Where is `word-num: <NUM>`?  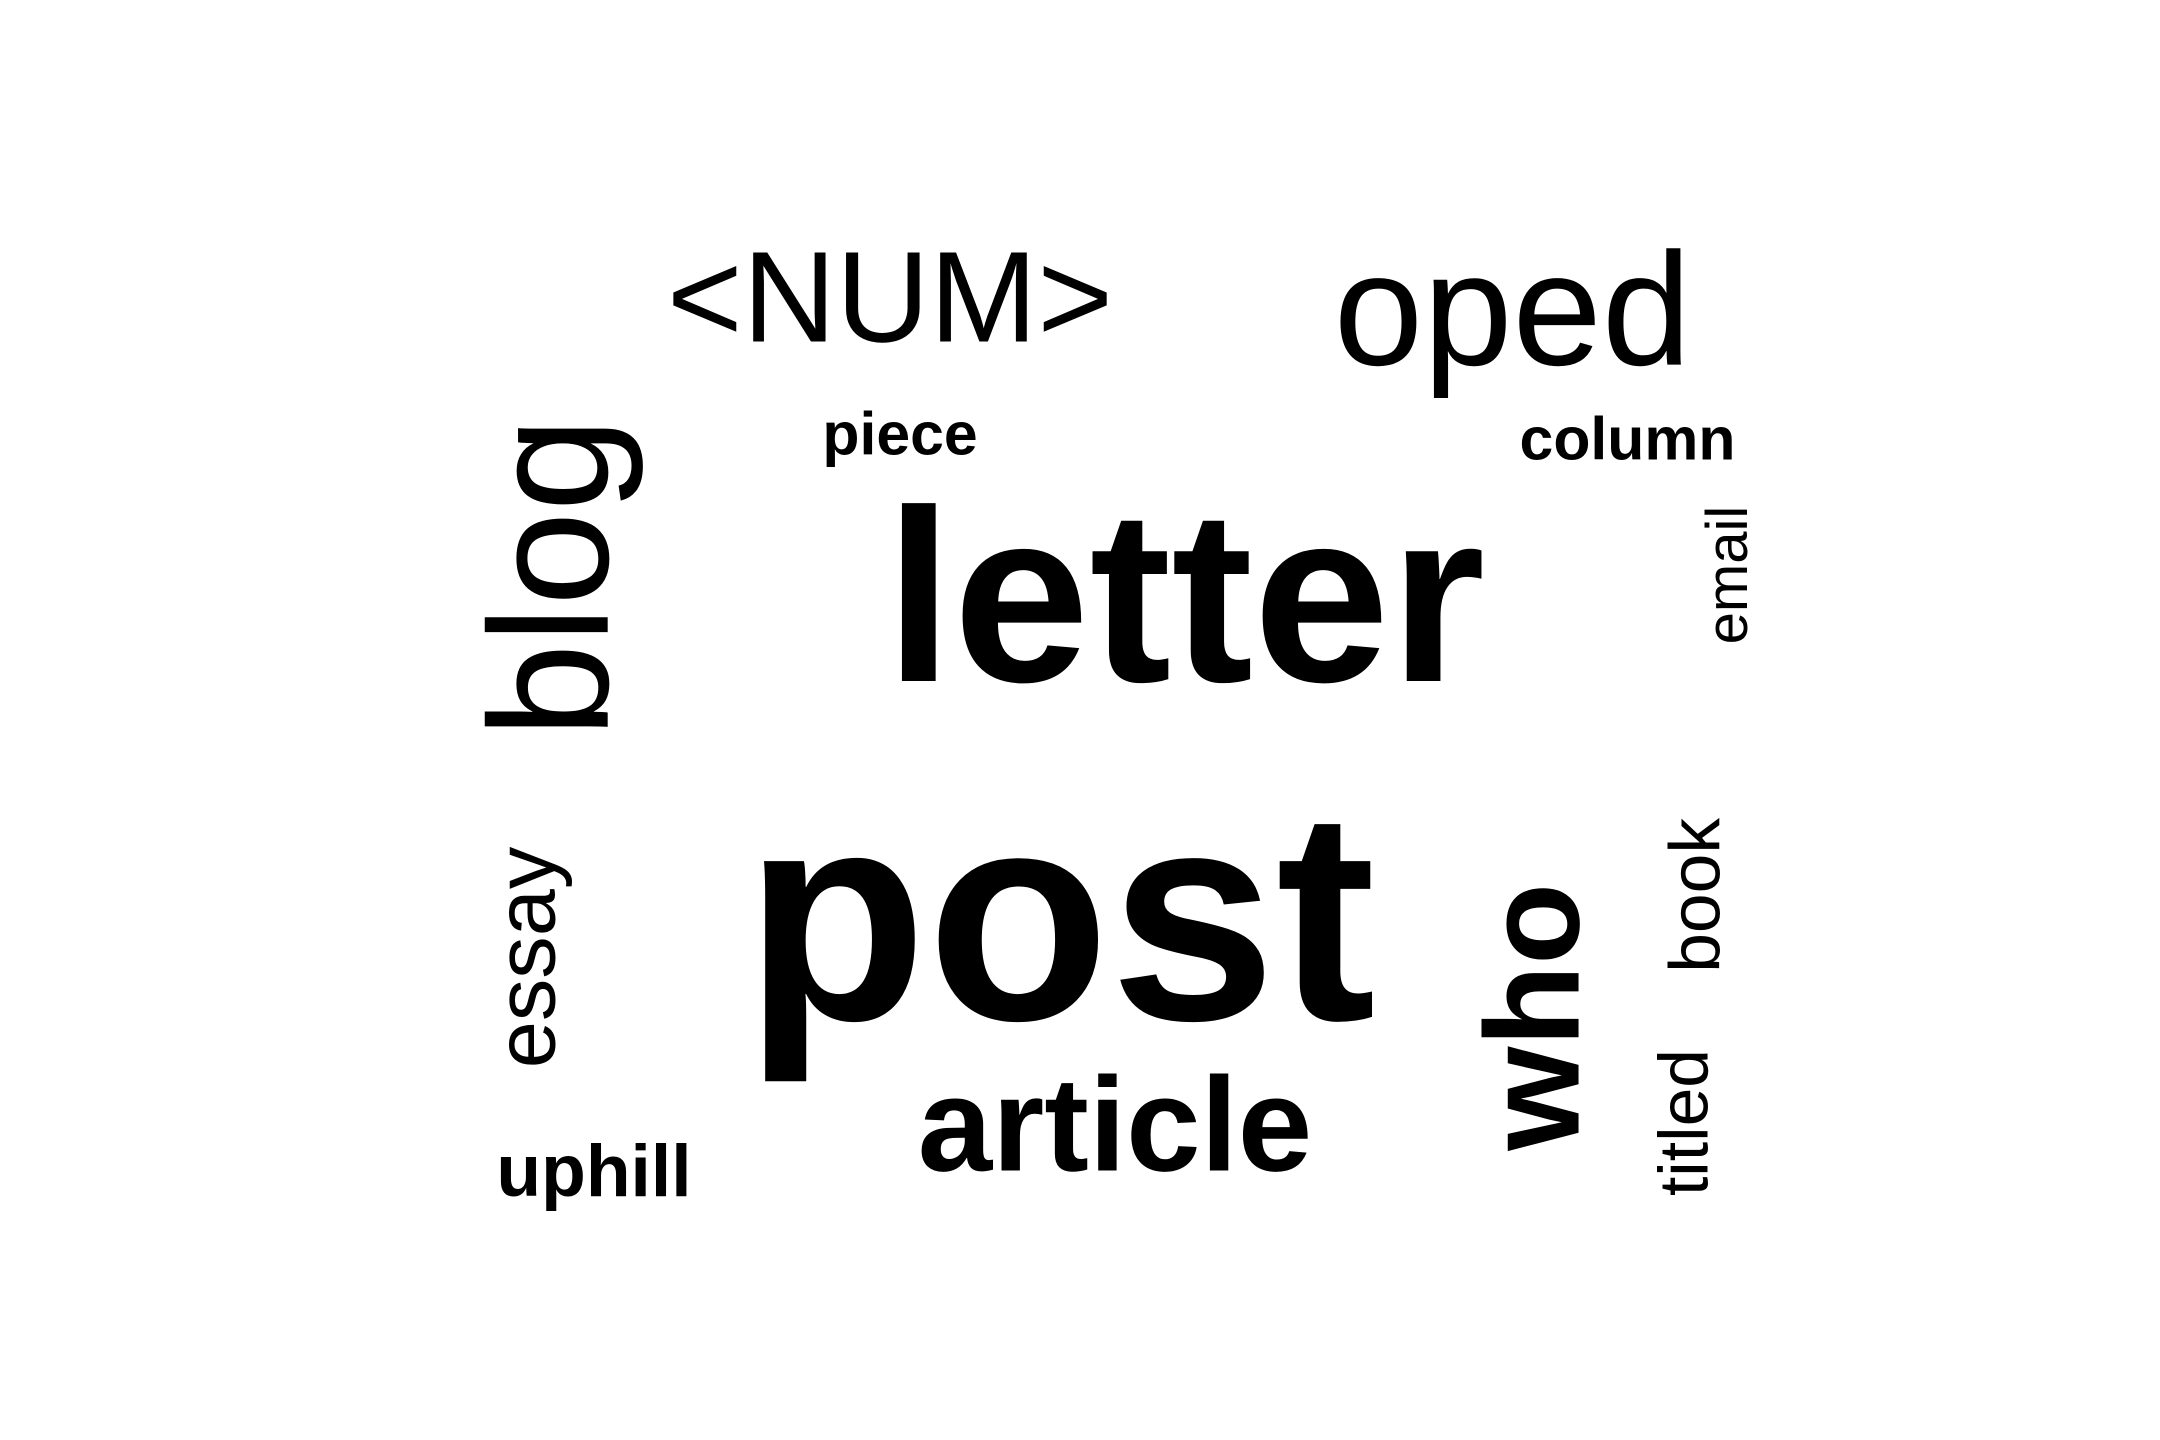
word-num: <NUM> is located at coordinates (890, 298).